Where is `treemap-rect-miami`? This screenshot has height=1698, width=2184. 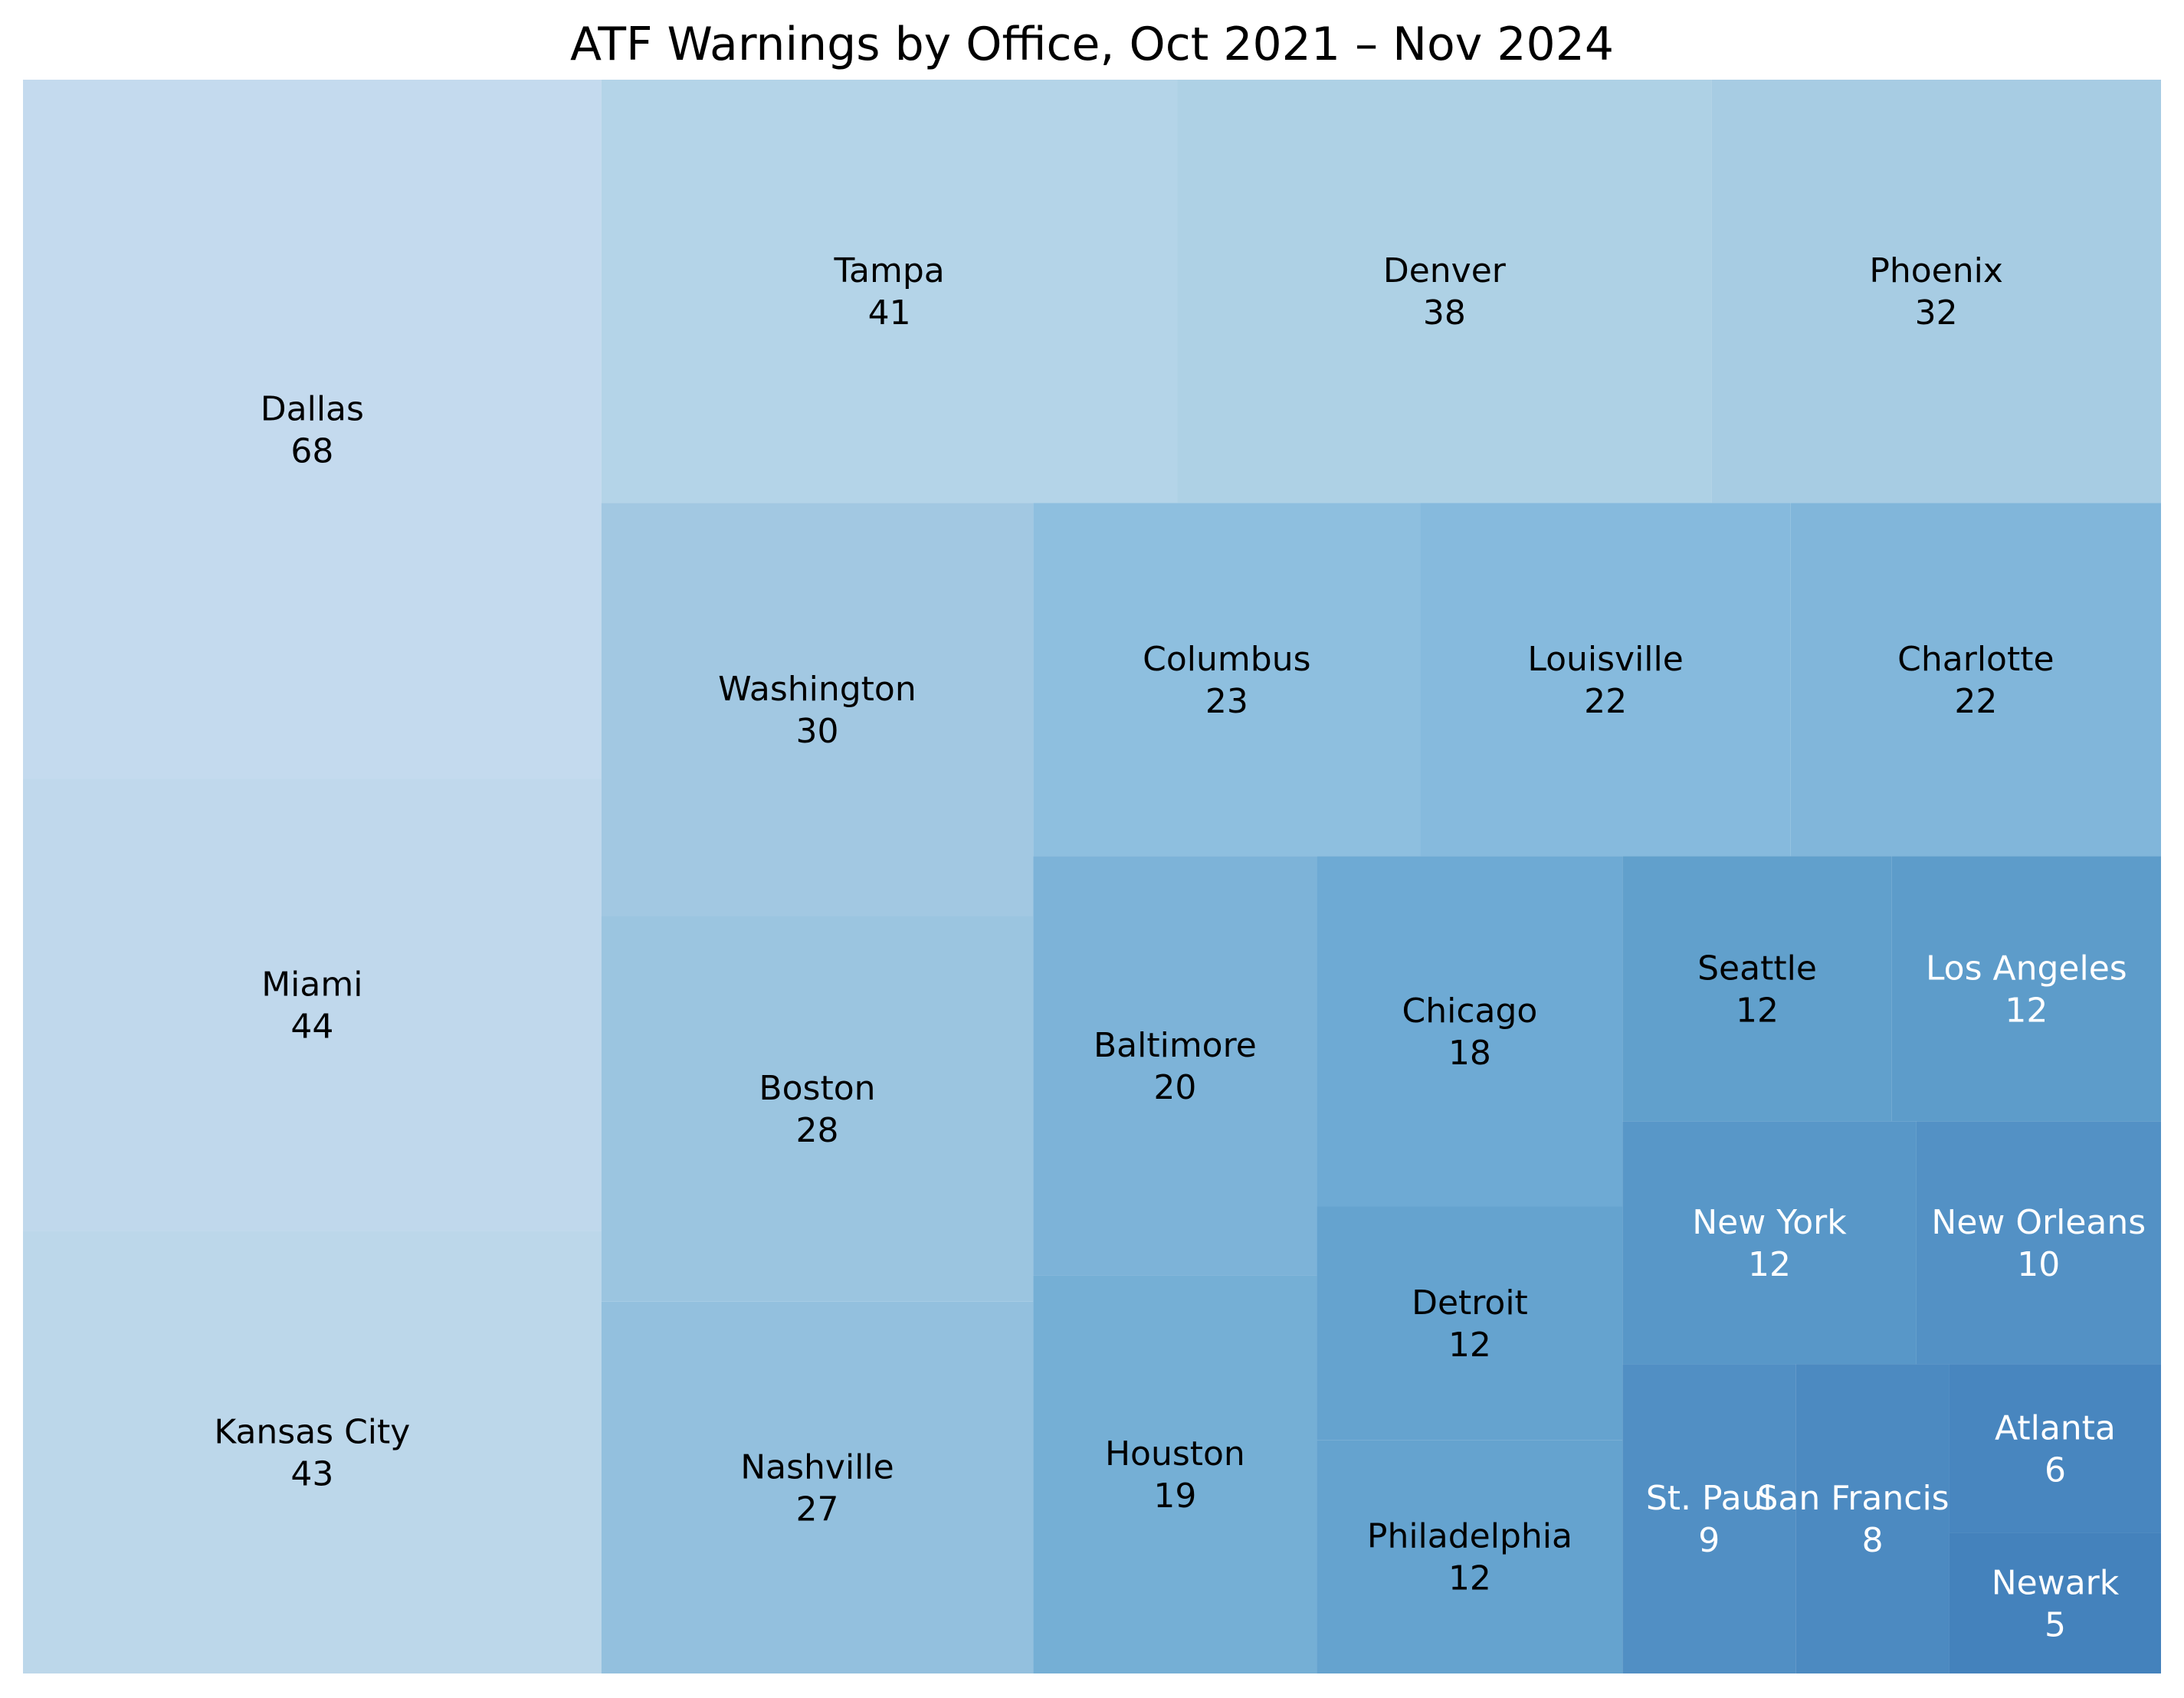
treemap-rect-miami is located at coordinates (312, 1005).